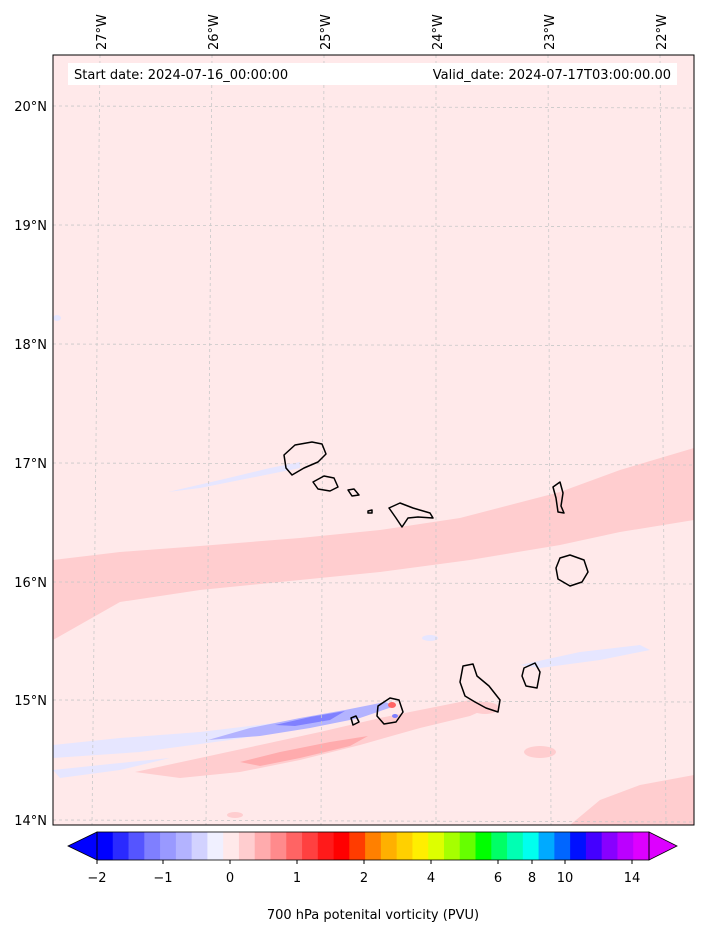 The height and width of the screenshot is (935, 703). What do you see at coordinates (162, 878) in the screenshot?
I see `colorbar-tick-label: −1` at bounding box center [162, 878].